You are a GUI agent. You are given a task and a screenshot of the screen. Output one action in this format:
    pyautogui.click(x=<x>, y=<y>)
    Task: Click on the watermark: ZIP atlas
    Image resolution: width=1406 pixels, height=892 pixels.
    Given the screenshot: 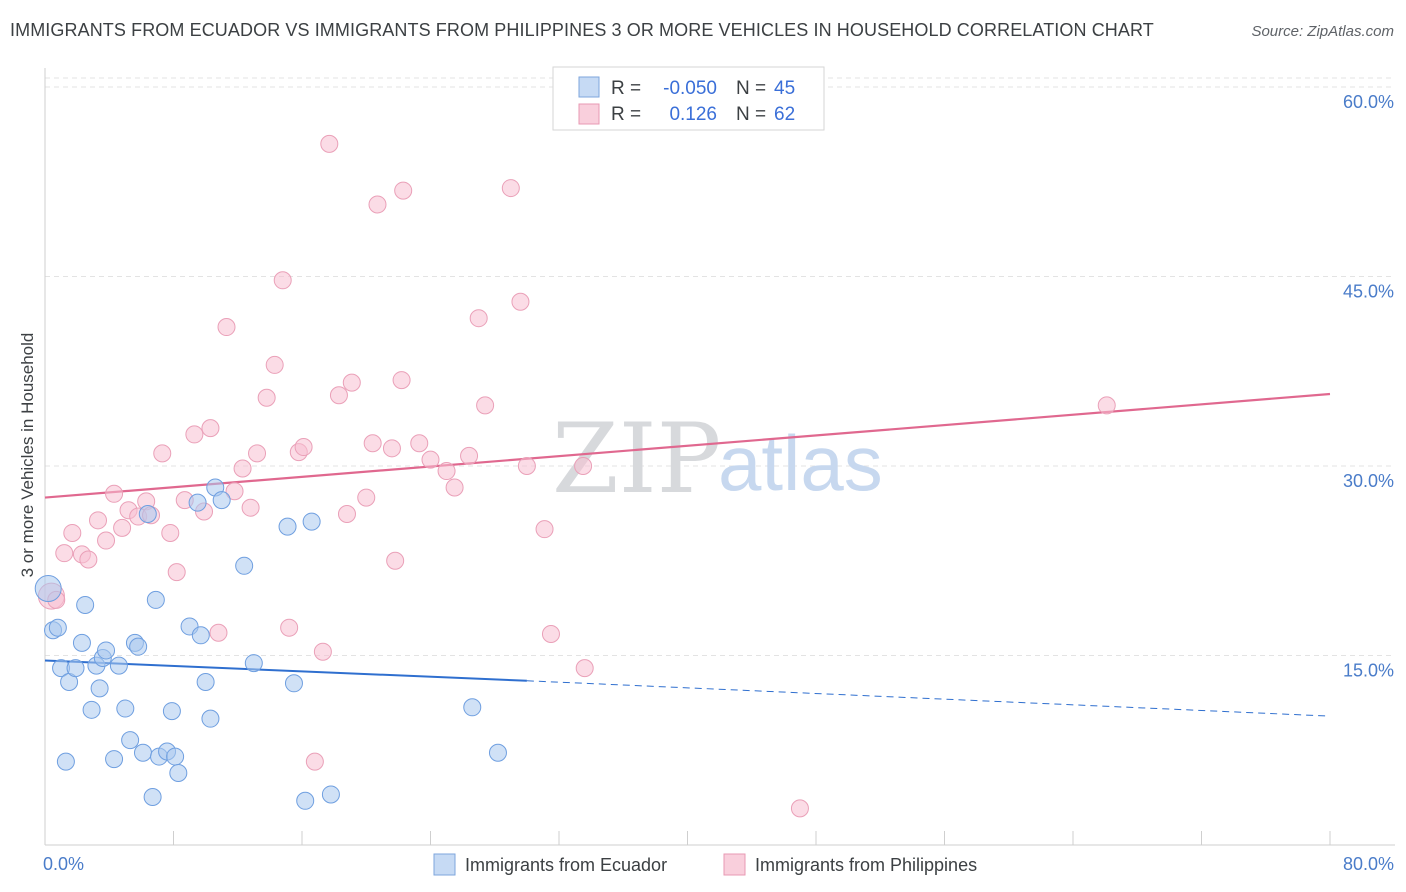 What is the action you would take?
    pyautogui.click(x=717, y=459)
    